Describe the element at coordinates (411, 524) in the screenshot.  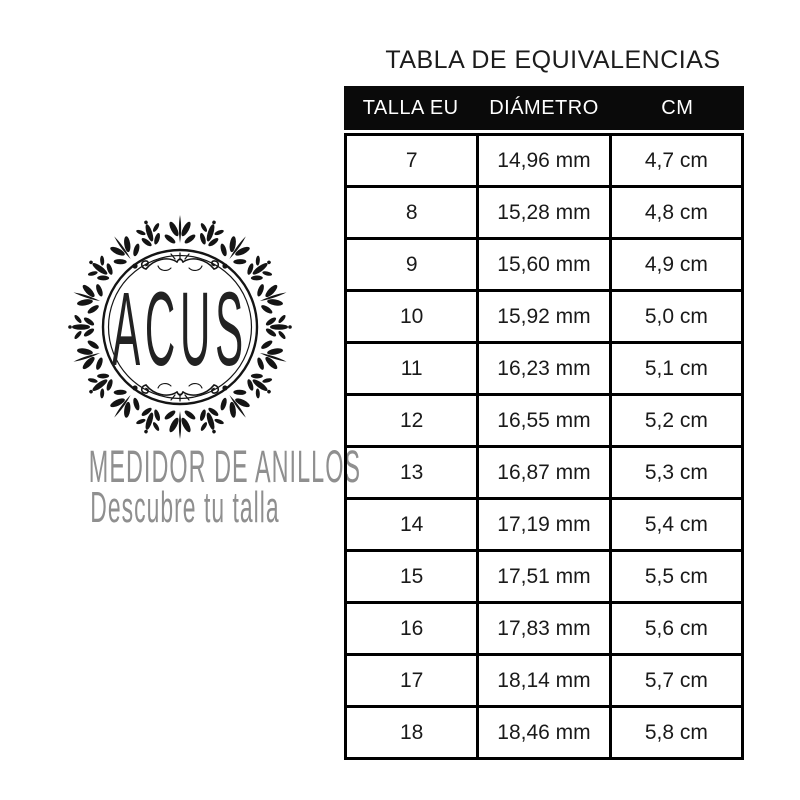
I see `talla-eu-cell: 14` at that location.